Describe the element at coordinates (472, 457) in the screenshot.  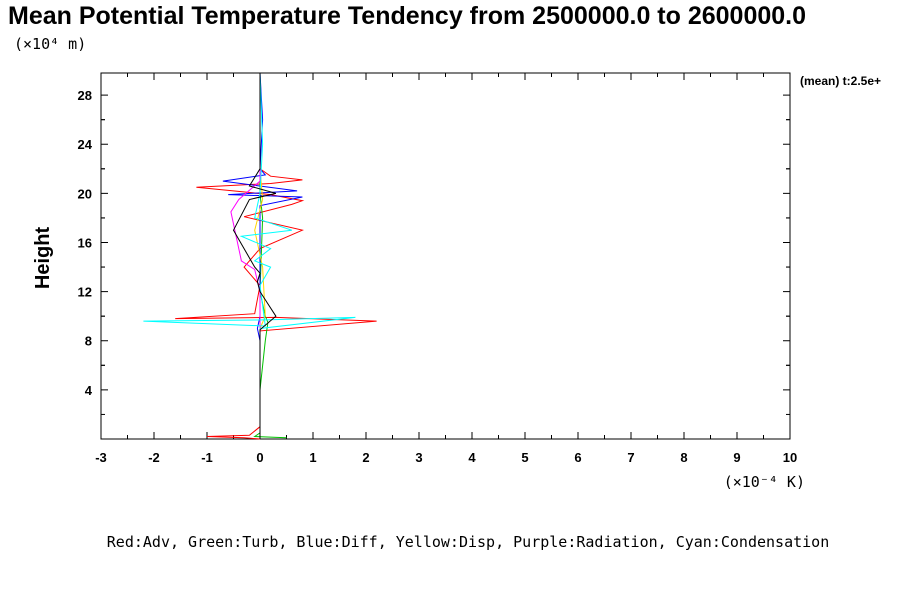
I see `x-tick-label: 4` at that location.